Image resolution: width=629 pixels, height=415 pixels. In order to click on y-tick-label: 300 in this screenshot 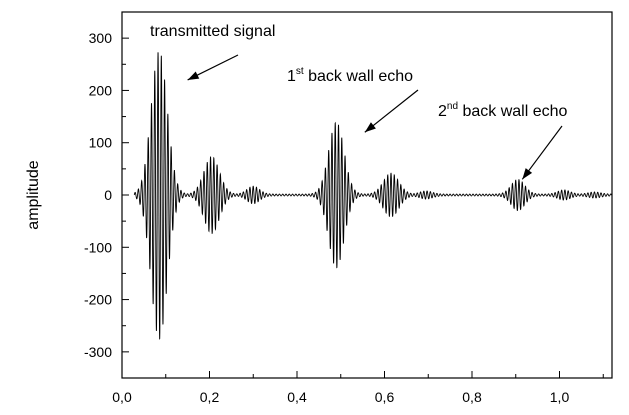, I will do `click(101, 38)`.